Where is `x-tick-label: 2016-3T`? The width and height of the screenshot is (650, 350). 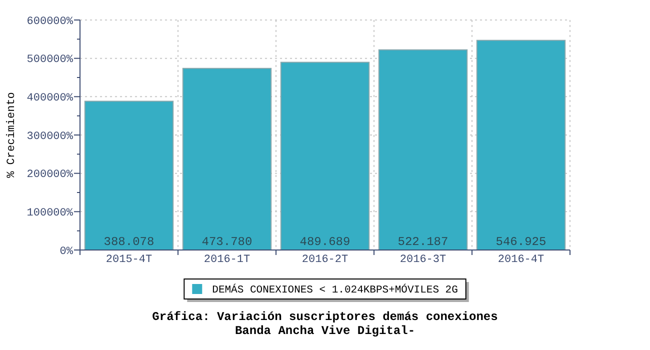
x-tick-label: 2016-3T is located at coordinates (423, 260).